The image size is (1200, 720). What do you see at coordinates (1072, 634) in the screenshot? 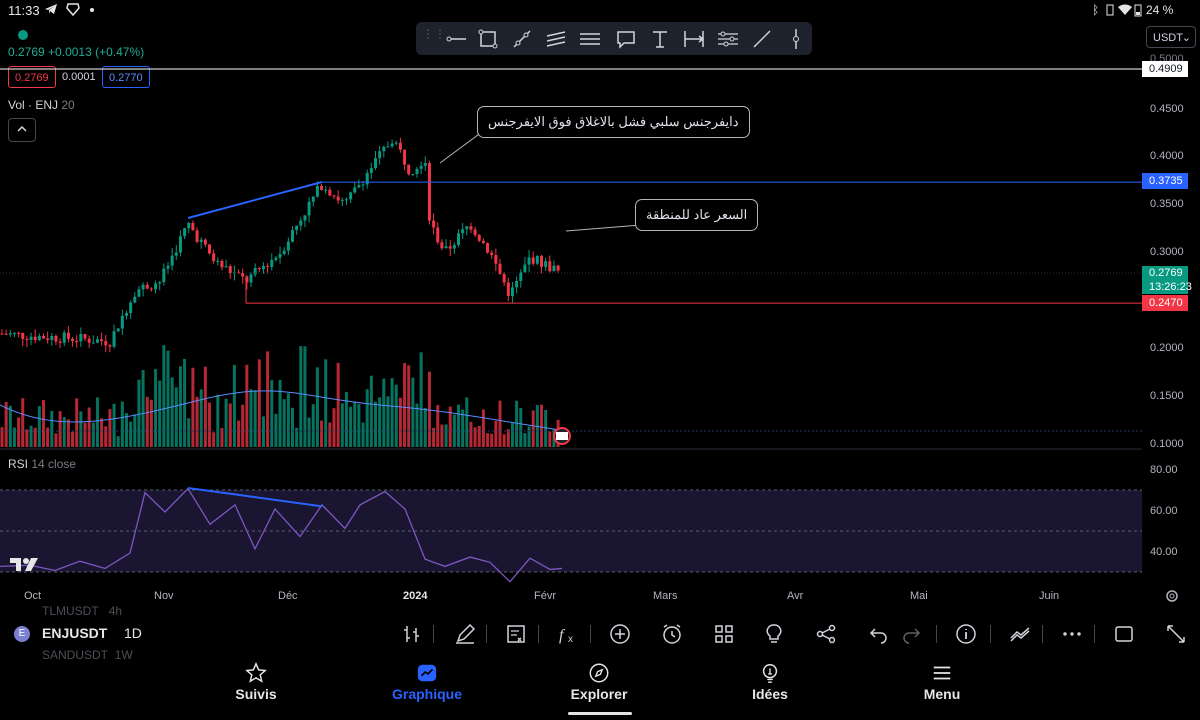
I see `more-icon` at bounding box center [1072, 634].